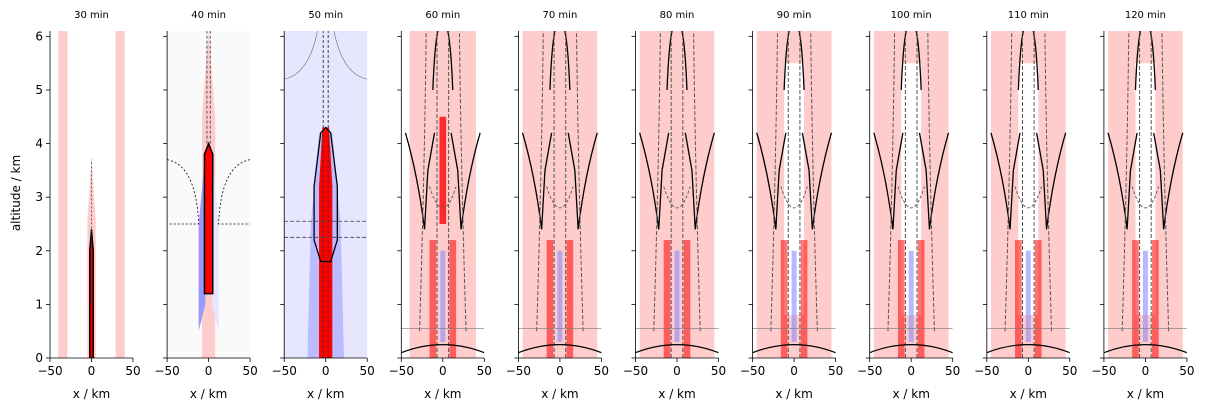 This screenshot has height=411, width=1211. What do you see at coordinates (208, 218) in the screenshot?
I see `positive-core` at bounding box center [208, 218].